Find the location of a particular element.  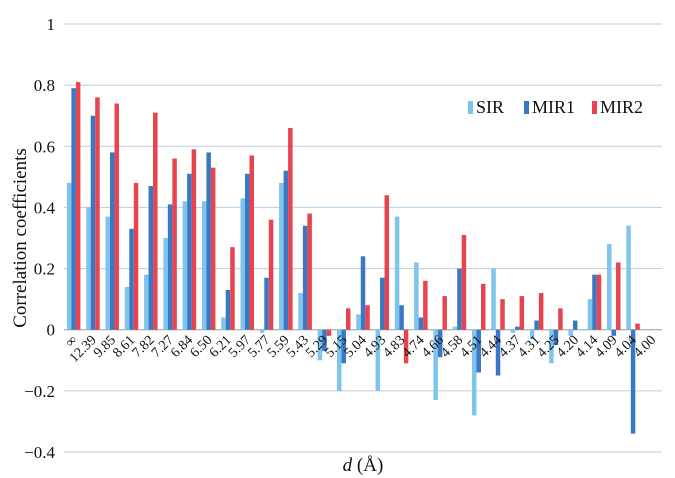

x-tick-label: 4.00 is located at coordinates (645, 347).